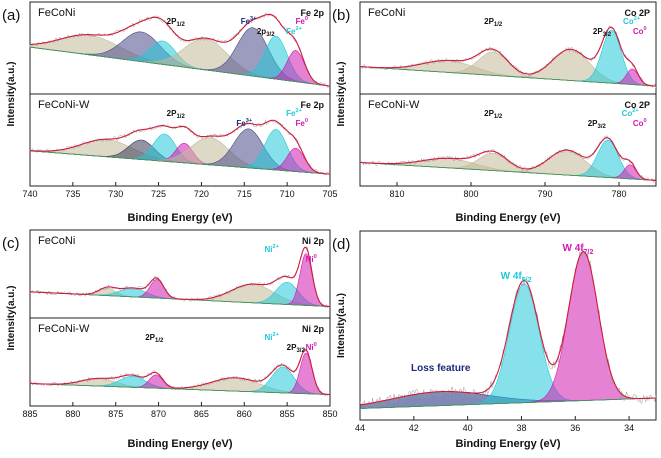 The width and height of the screenshot is (661, 458). Describe the element at coordinates (56, 13) in the screenshot. I see `panel-a-sub0-sample-label: FeCoNi` at that location.